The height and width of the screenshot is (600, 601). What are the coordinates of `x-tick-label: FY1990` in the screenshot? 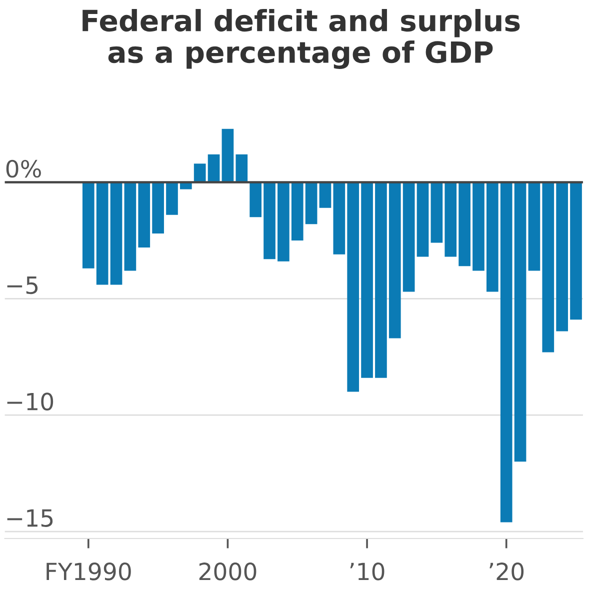 It's located at (88, 571).